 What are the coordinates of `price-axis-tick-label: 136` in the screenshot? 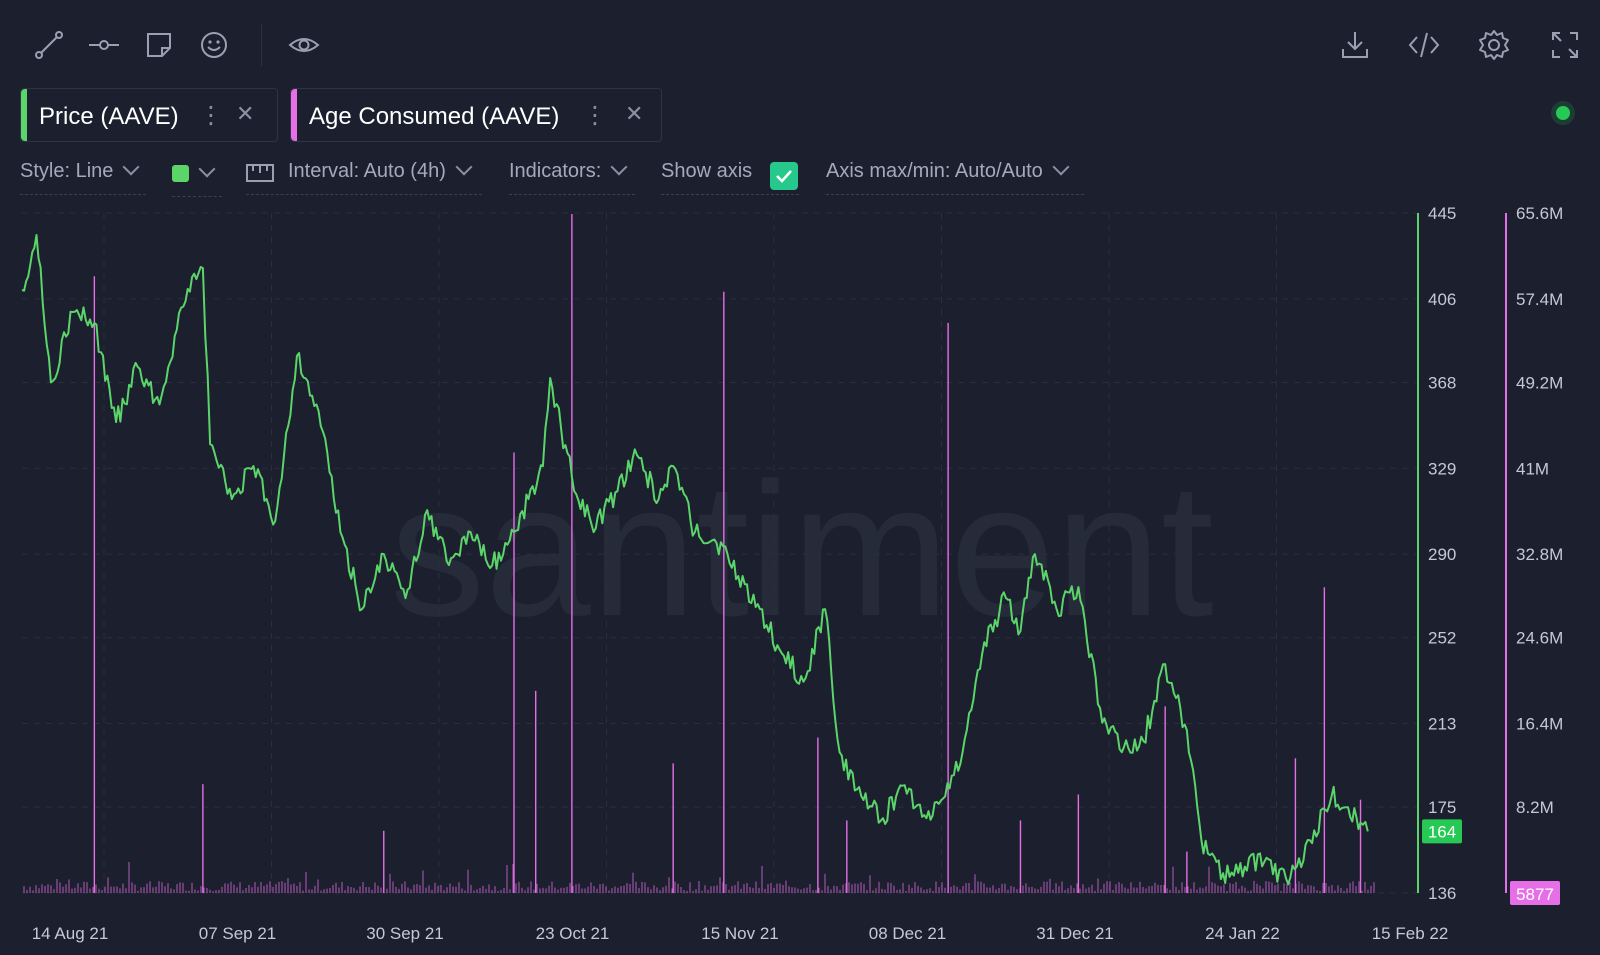 It's located at (1442, 893).